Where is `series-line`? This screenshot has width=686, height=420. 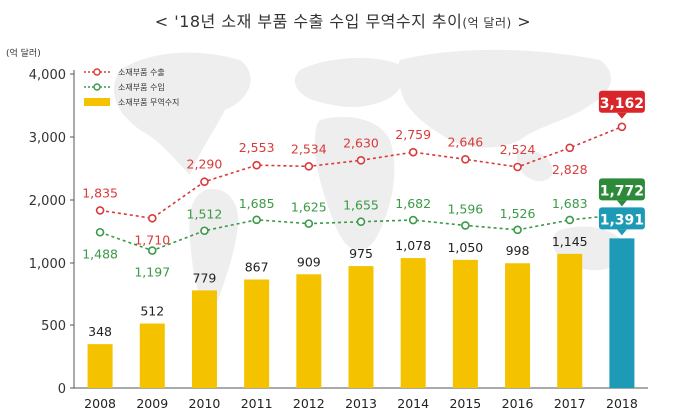
series-line is located at coordinates (360, 232).